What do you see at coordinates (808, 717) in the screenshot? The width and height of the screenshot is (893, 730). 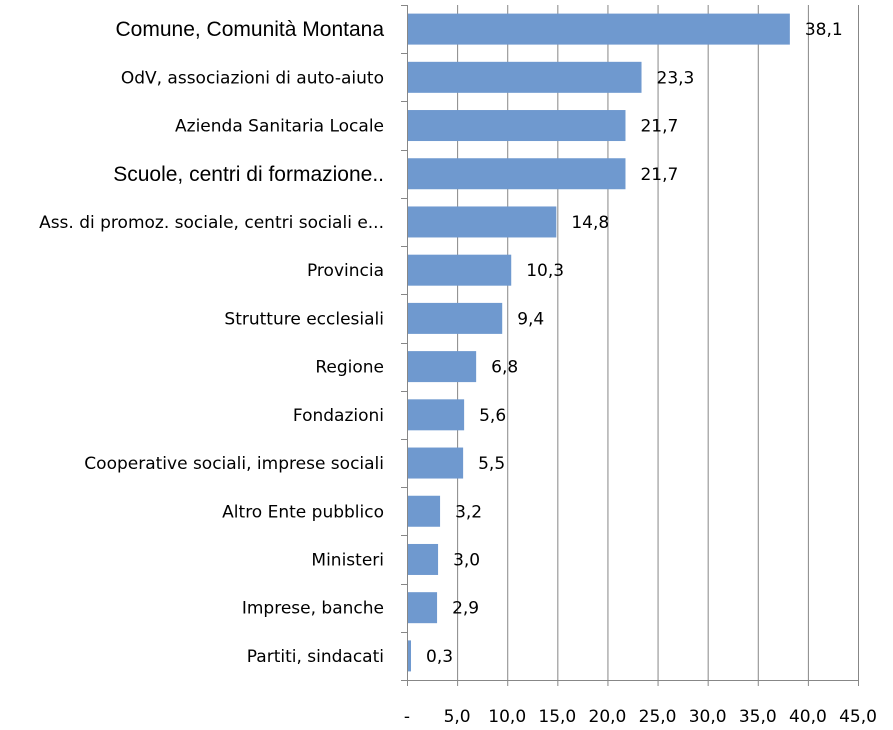 I see `x-tick-label: 40,0` at bounding box center [808, 717].